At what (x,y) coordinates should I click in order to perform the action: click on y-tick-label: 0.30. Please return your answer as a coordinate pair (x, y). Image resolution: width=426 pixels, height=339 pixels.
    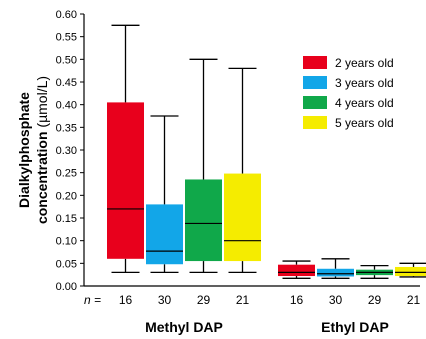
    Looking at the image, I should click on (66, 151).